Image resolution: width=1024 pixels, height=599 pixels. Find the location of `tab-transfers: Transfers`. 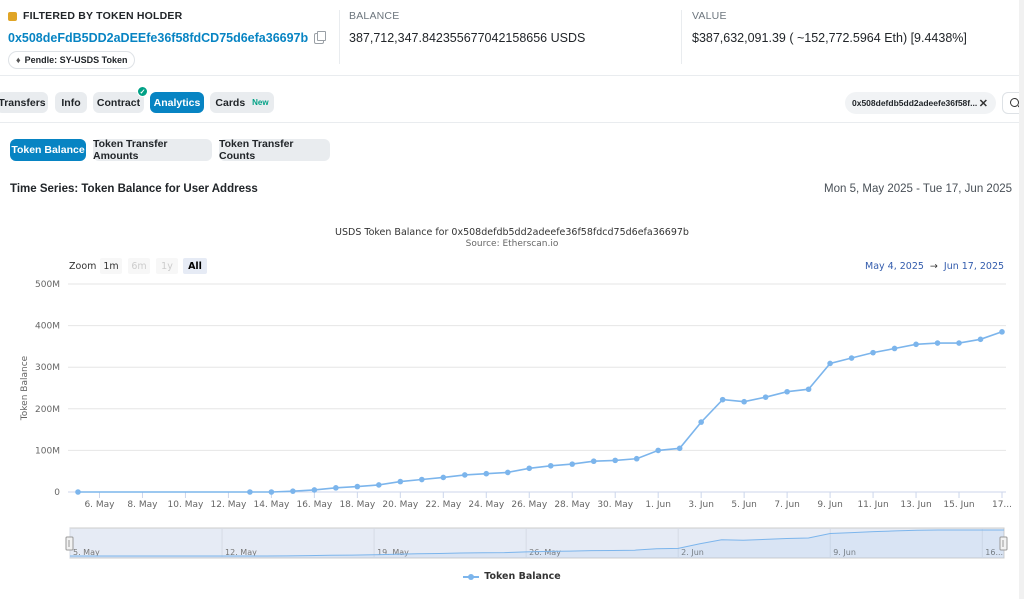

tab-transfers: Transfers is located at coordinates (24, 102).